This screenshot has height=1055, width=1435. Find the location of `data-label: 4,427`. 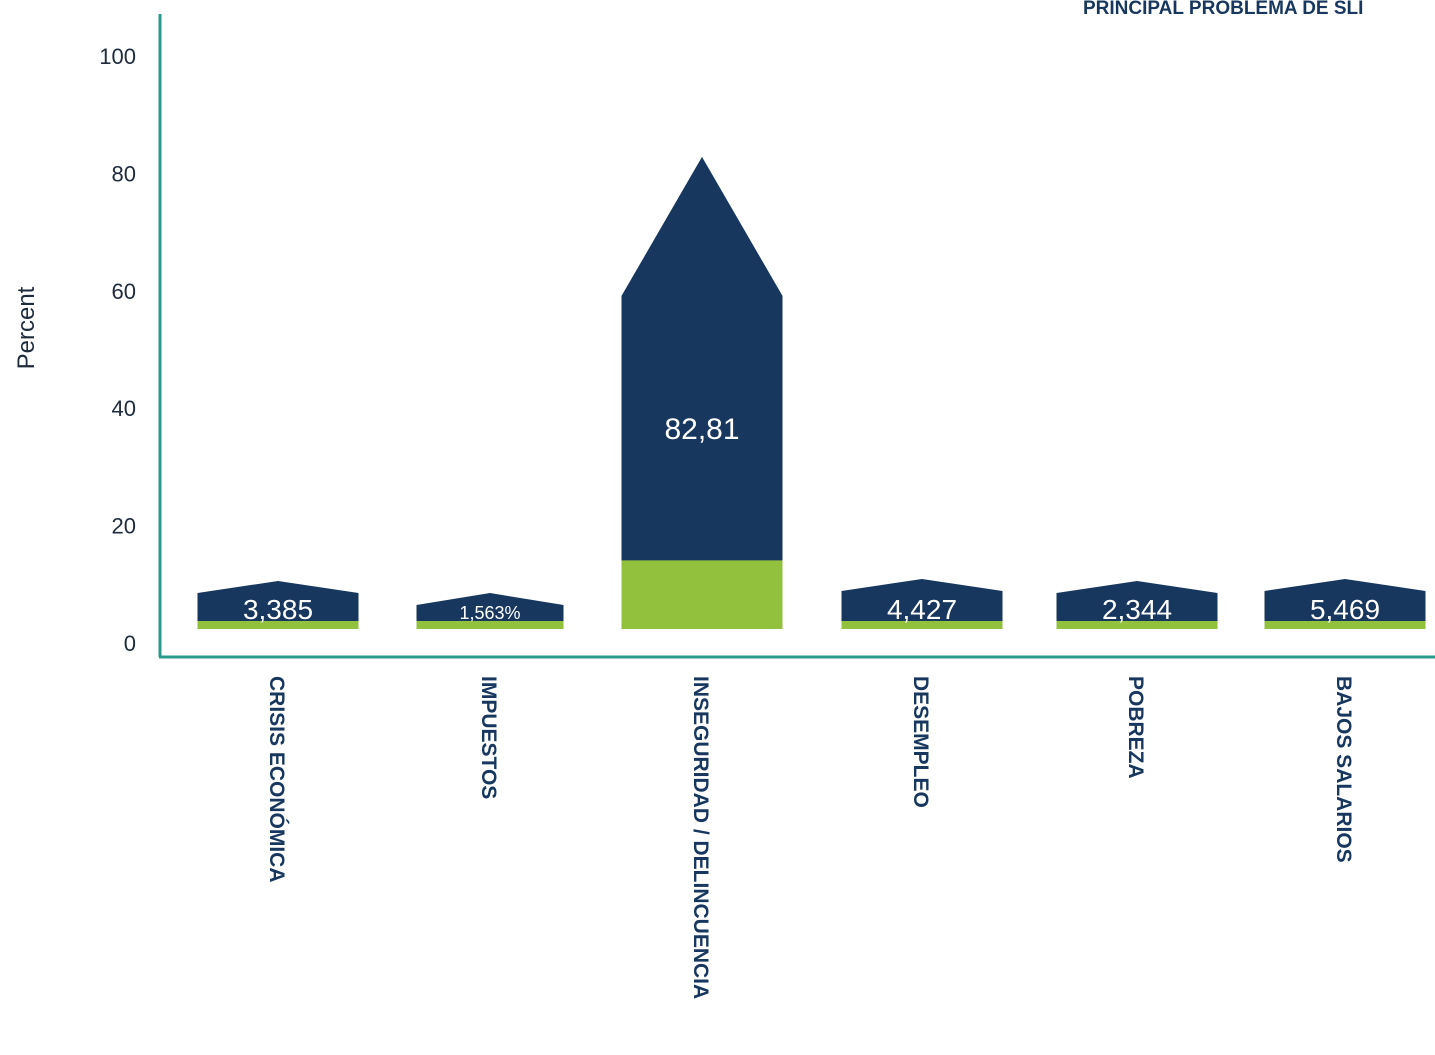

data-label: 4,427 is located at coordinates (922, 609).